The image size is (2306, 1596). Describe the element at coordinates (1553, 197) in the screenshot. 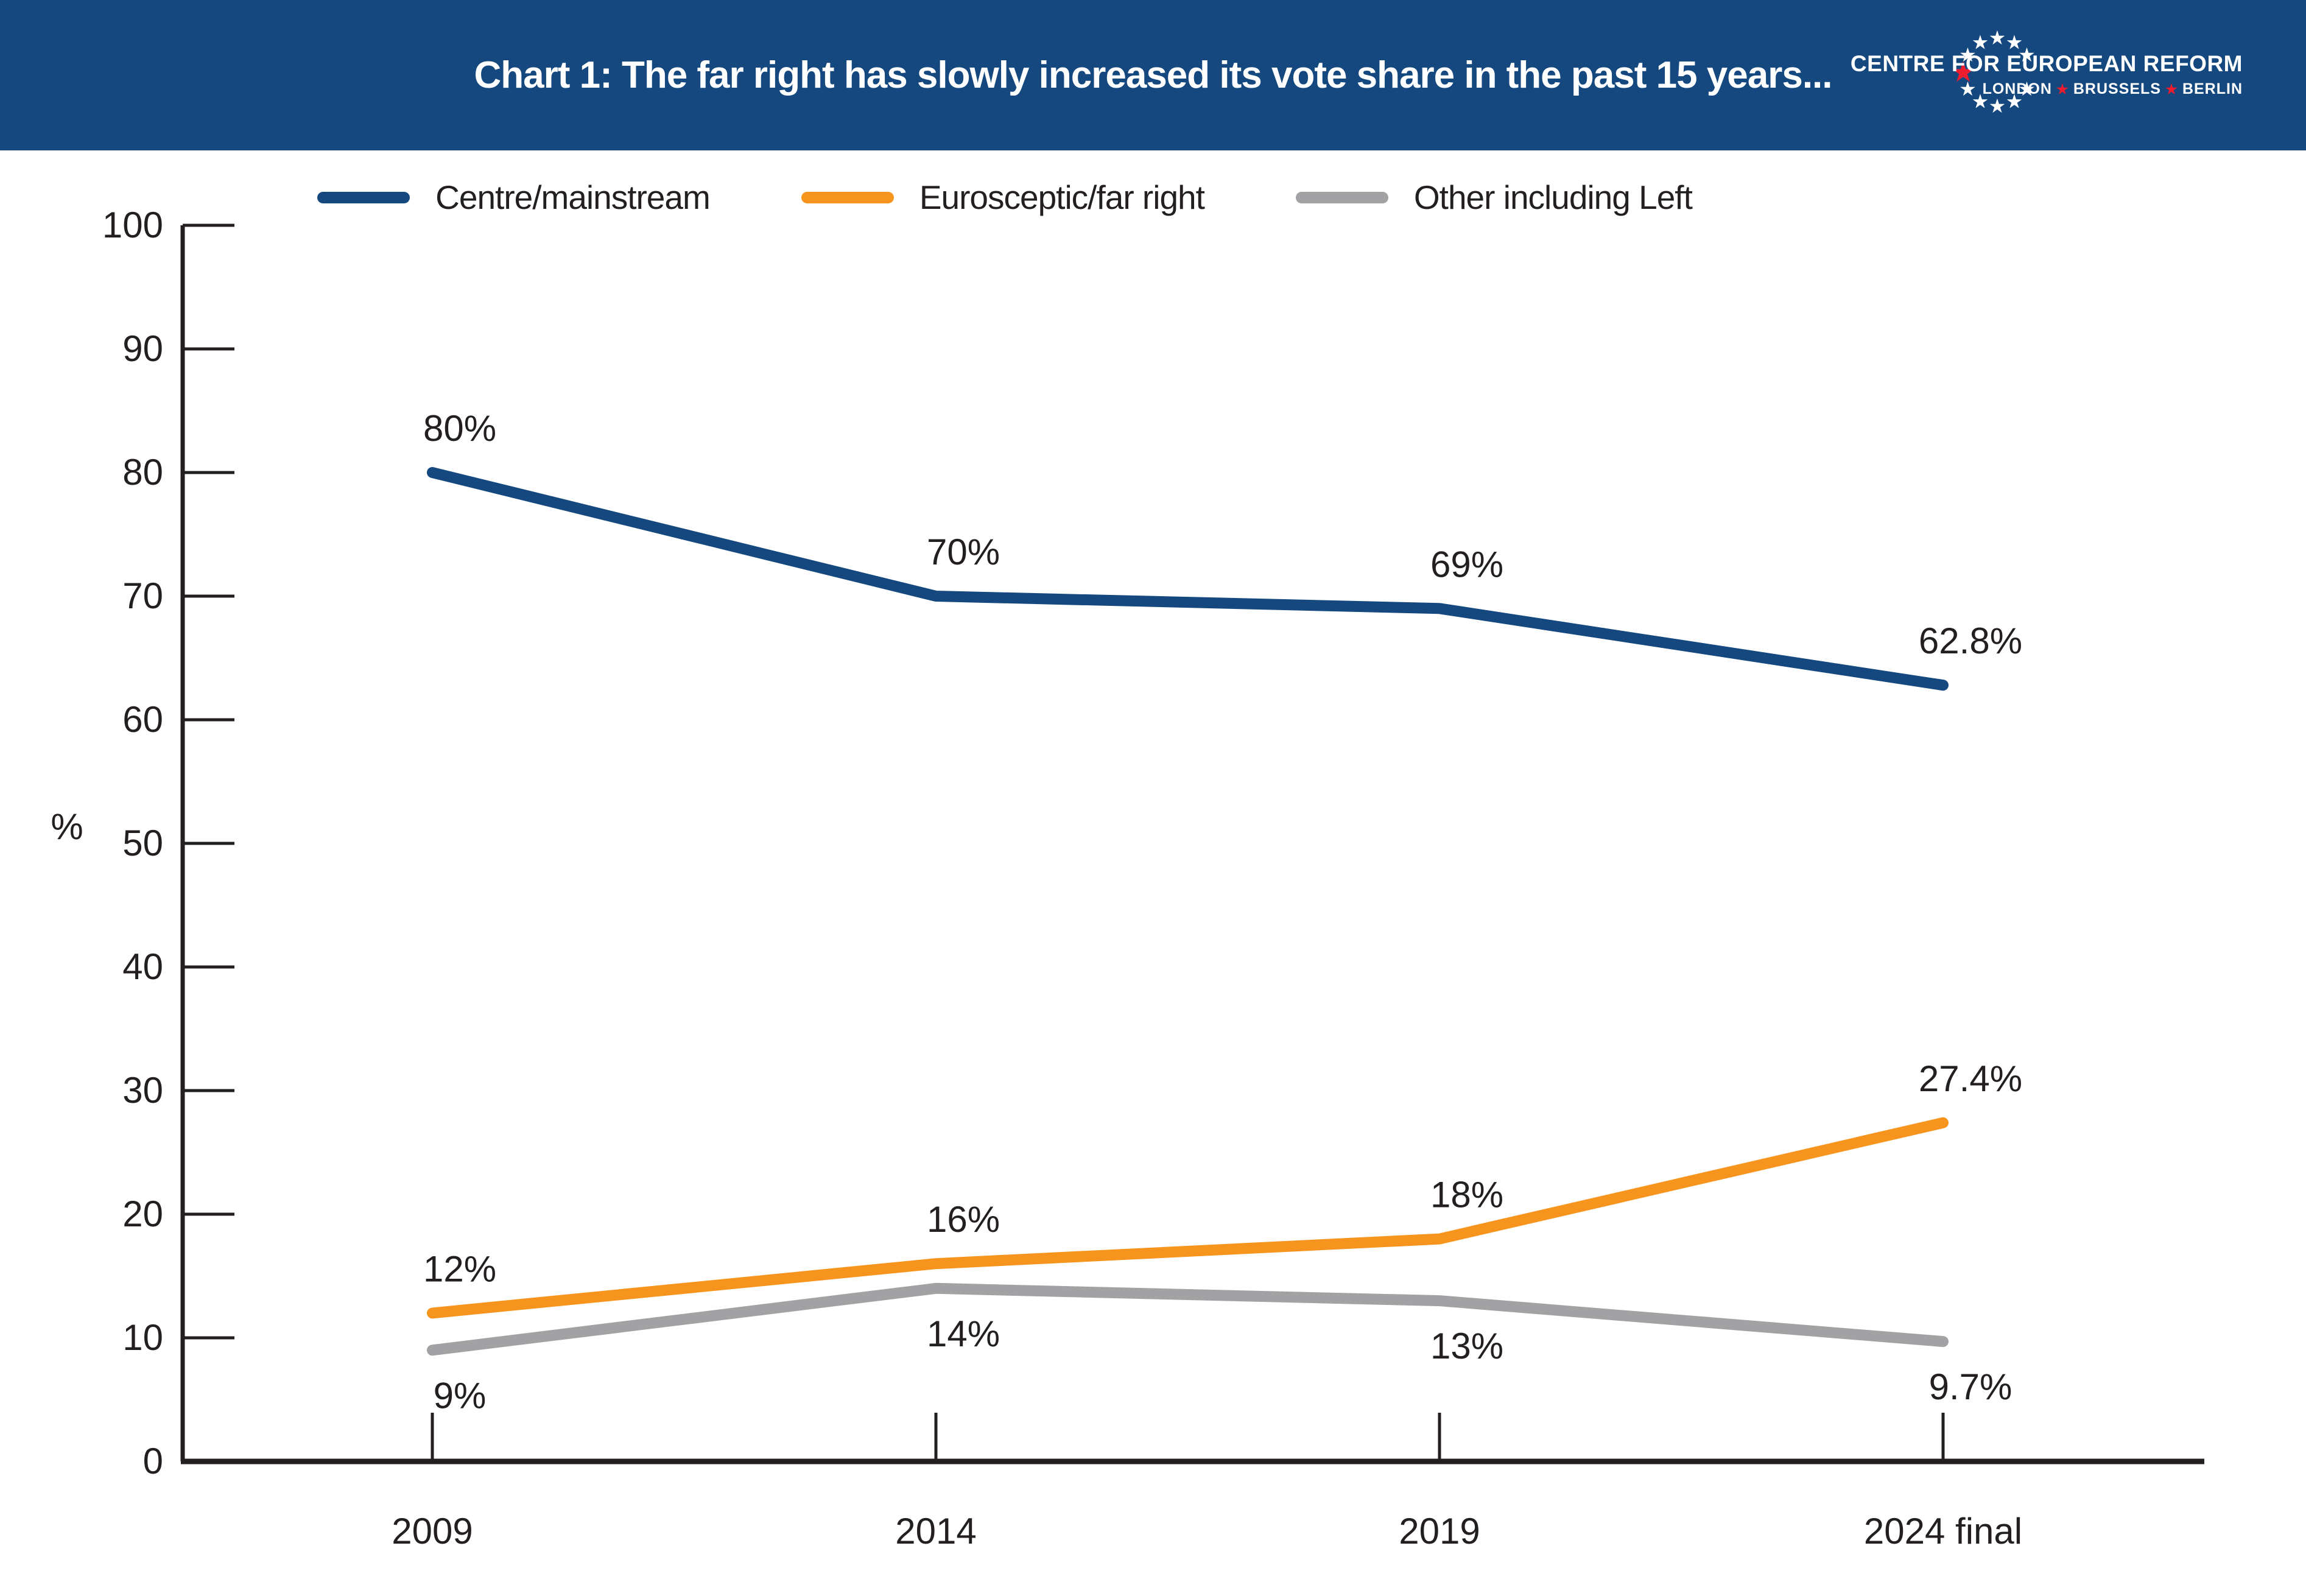

I see `legend-label: Other including Left` at that location.